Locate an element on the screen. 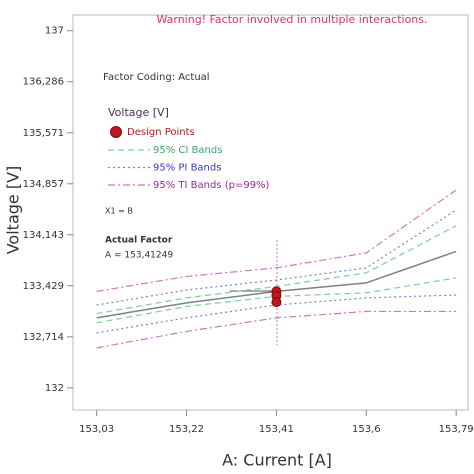 Image resolution: width=474 pixels, height=474 pixels. actual-factor-title: Actual Factor is located at coordinates (139, 241).